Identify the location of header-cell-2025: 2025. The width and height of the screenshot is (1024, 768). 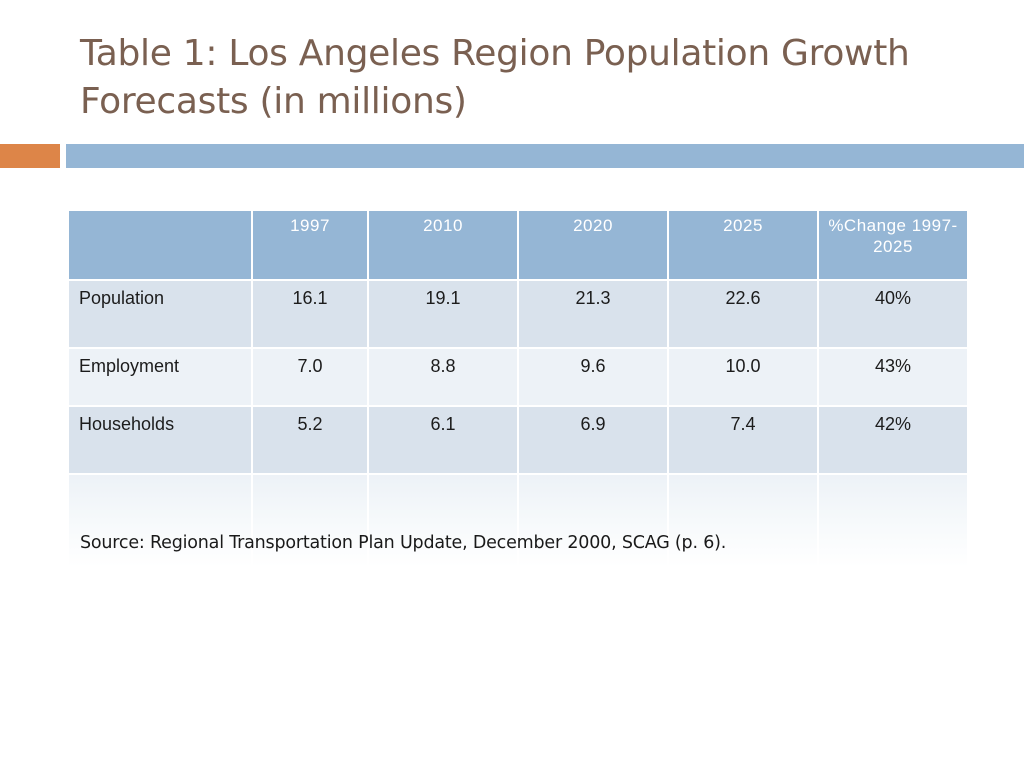
(743, 245).